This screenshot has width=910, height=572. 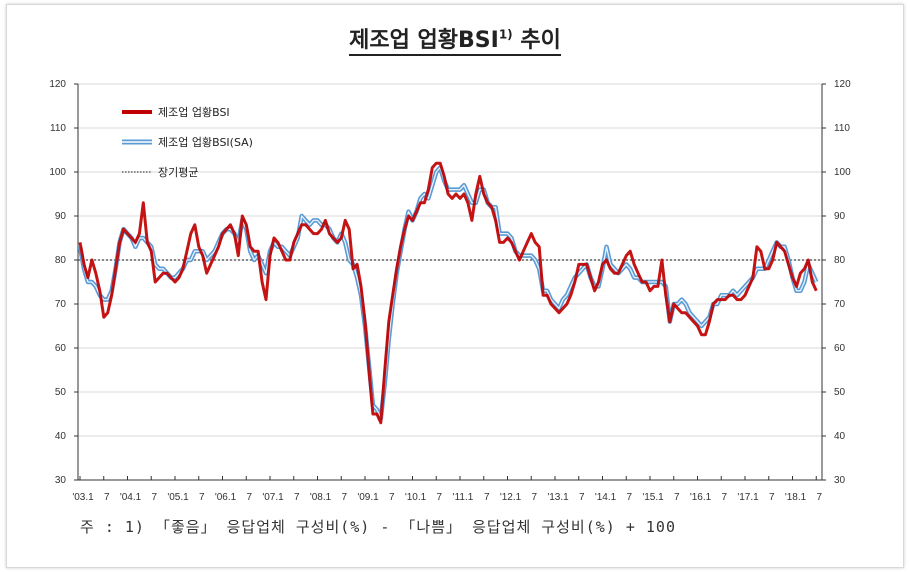 What do you see at coordinates (842, 84) in the screenshot?
I see `y-tick-label-right: 120` at bounding box center [842, 84].